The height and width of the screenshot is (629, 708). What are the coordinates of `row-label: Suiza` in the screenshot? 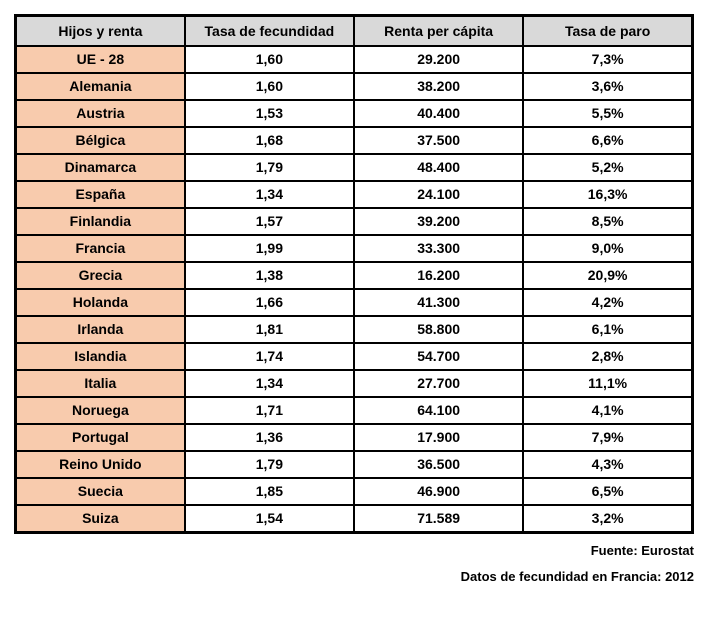 It's located at (100, 519).